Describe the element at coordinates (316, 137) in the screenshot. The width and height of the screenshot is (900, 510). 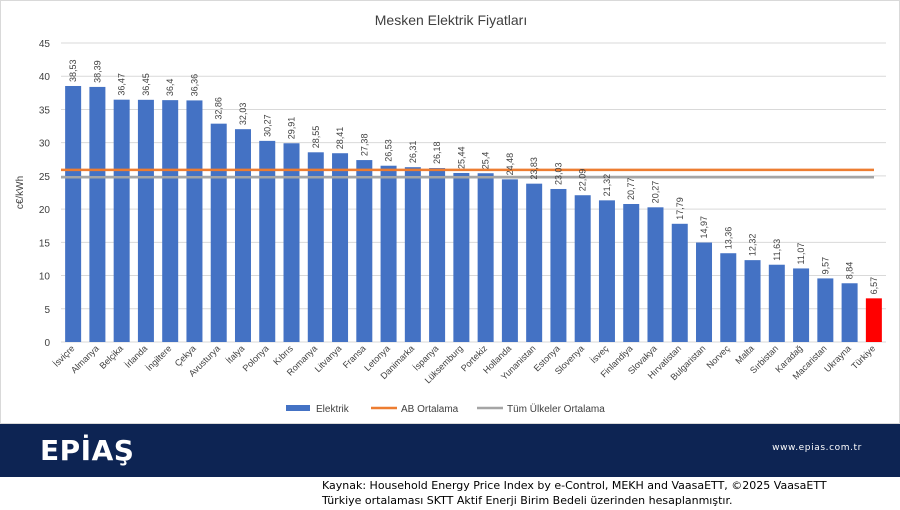
I see `data-label: 28,55` at that location.